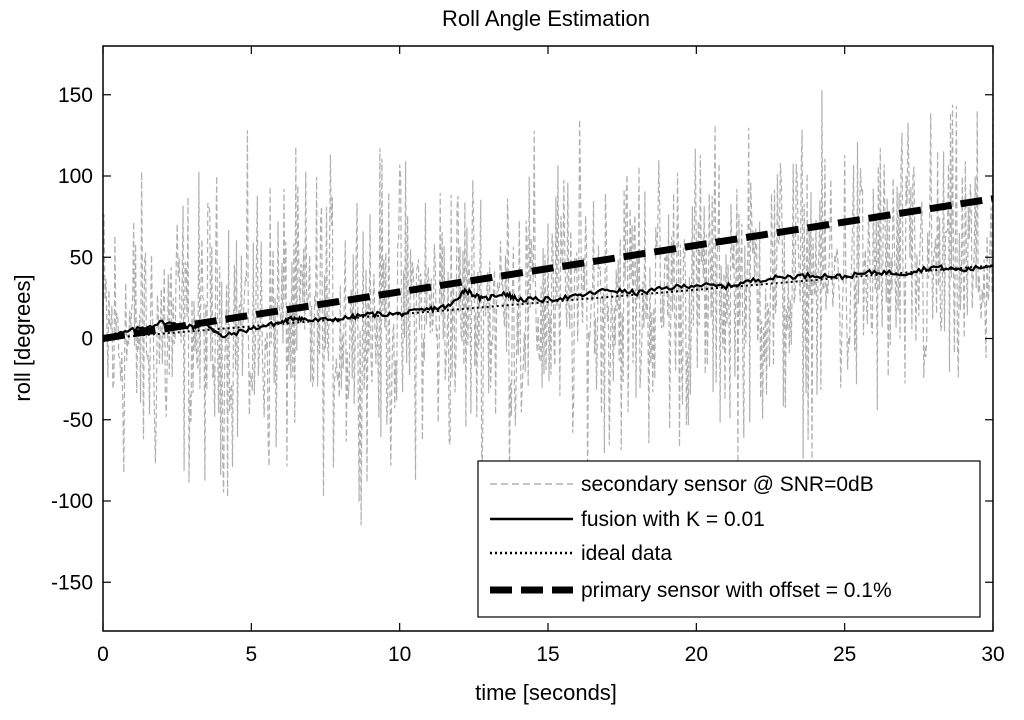  Describe the element at coordinates (727, 484) in the screenshot. I see `legend-label-secondary: secondary sensor @ SNR=0dB` at that location.